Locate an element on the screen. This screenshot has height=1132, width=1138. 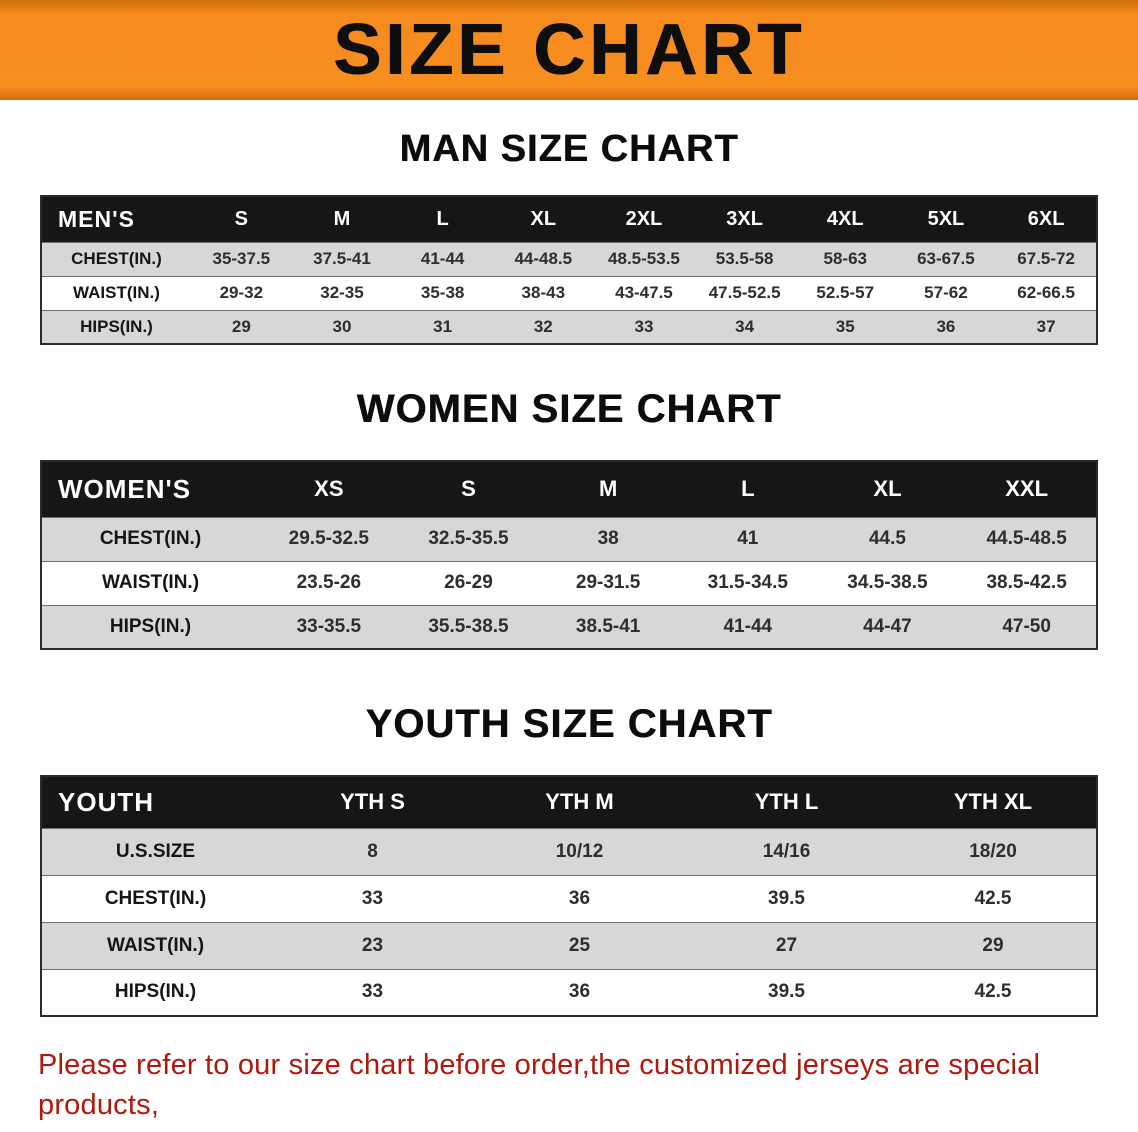
size-column-header: YTH XL is located at coordinates (993, 802).